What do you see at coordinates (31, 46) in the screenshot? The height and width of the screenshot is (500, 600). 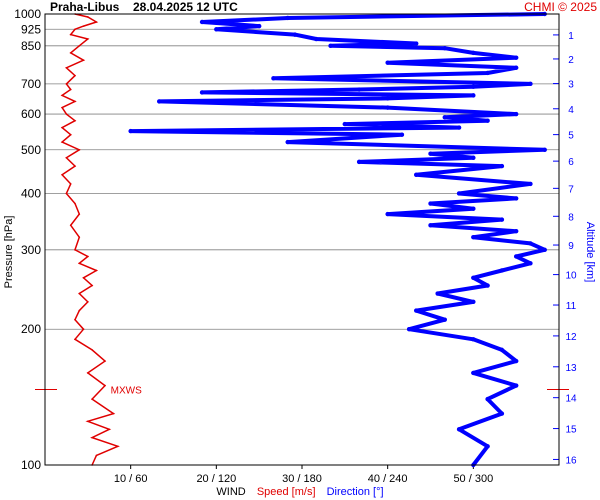 I see `pressure-tick-label: 850` at bounding box center [31, 46].